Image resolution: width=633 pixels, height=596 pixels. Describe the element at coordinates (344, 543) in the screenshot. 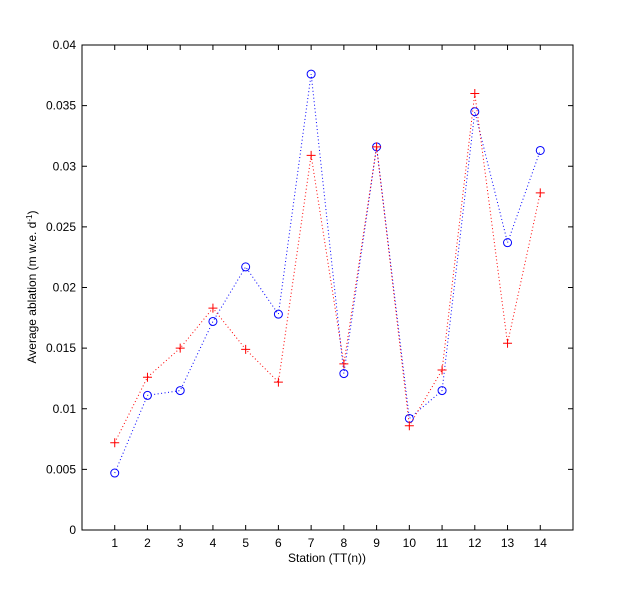

I see `x-tick-label: 8` at that location.